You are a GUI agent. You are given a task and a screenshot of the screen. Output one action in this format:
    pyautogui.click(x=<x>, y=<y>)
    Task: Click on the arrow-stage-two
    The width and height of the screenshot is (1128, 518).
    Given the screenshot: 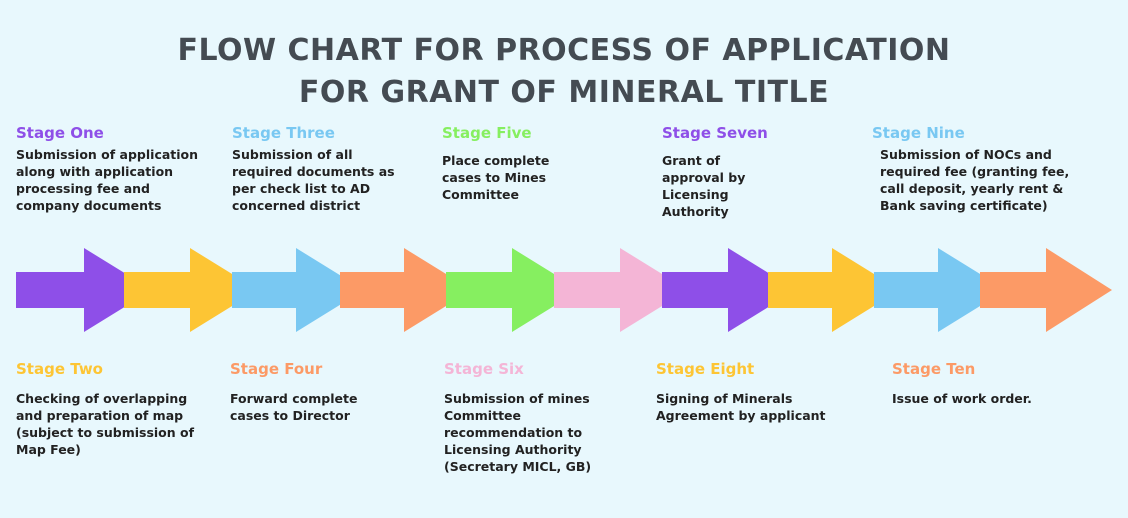 What is the action you would take?
    pyautogui.click(x=191, y=290)
    